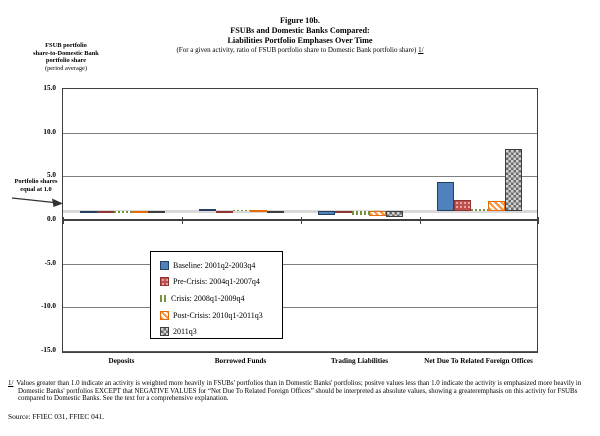 Image resolution: width=600 pixels, height=436 pixels. What do you see at coordinates (275, 212) in the screenshot?
I see `bar-series4-cat1` at bounding box center [275, 212].